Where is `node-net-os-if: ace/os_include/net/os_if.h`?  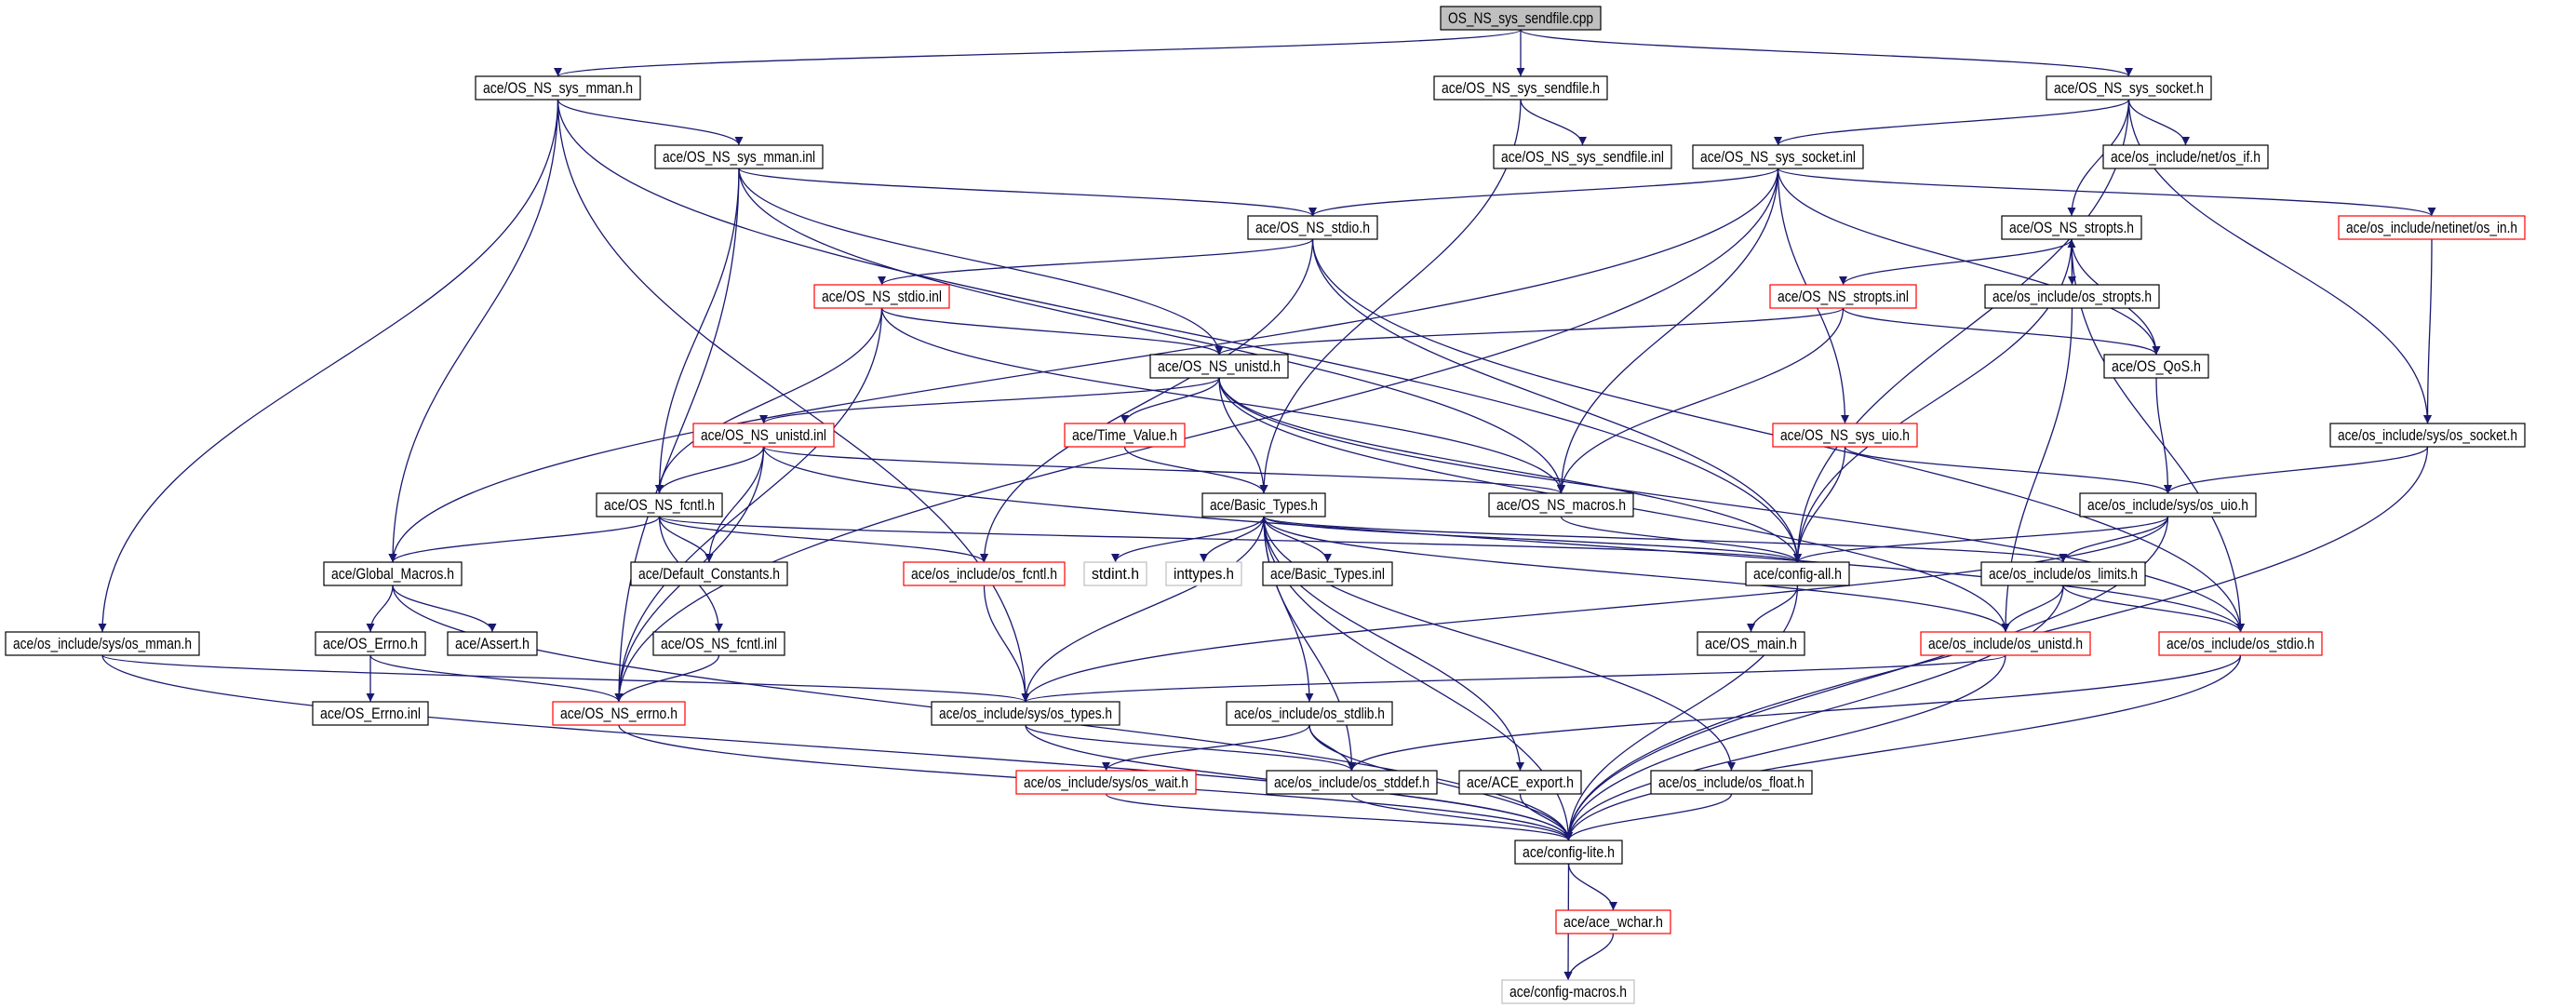
node-net-os-if: ace/os_include/net/os_if.h is located at coordinates (2185, 156).